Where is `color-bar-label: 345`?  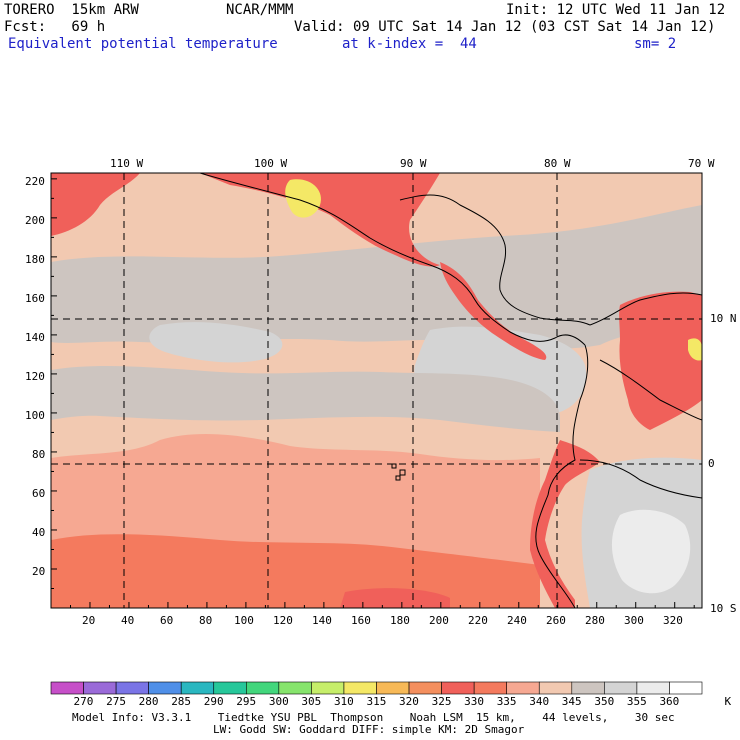 color-bar-label: 345 is located at coordinates (571, 701).